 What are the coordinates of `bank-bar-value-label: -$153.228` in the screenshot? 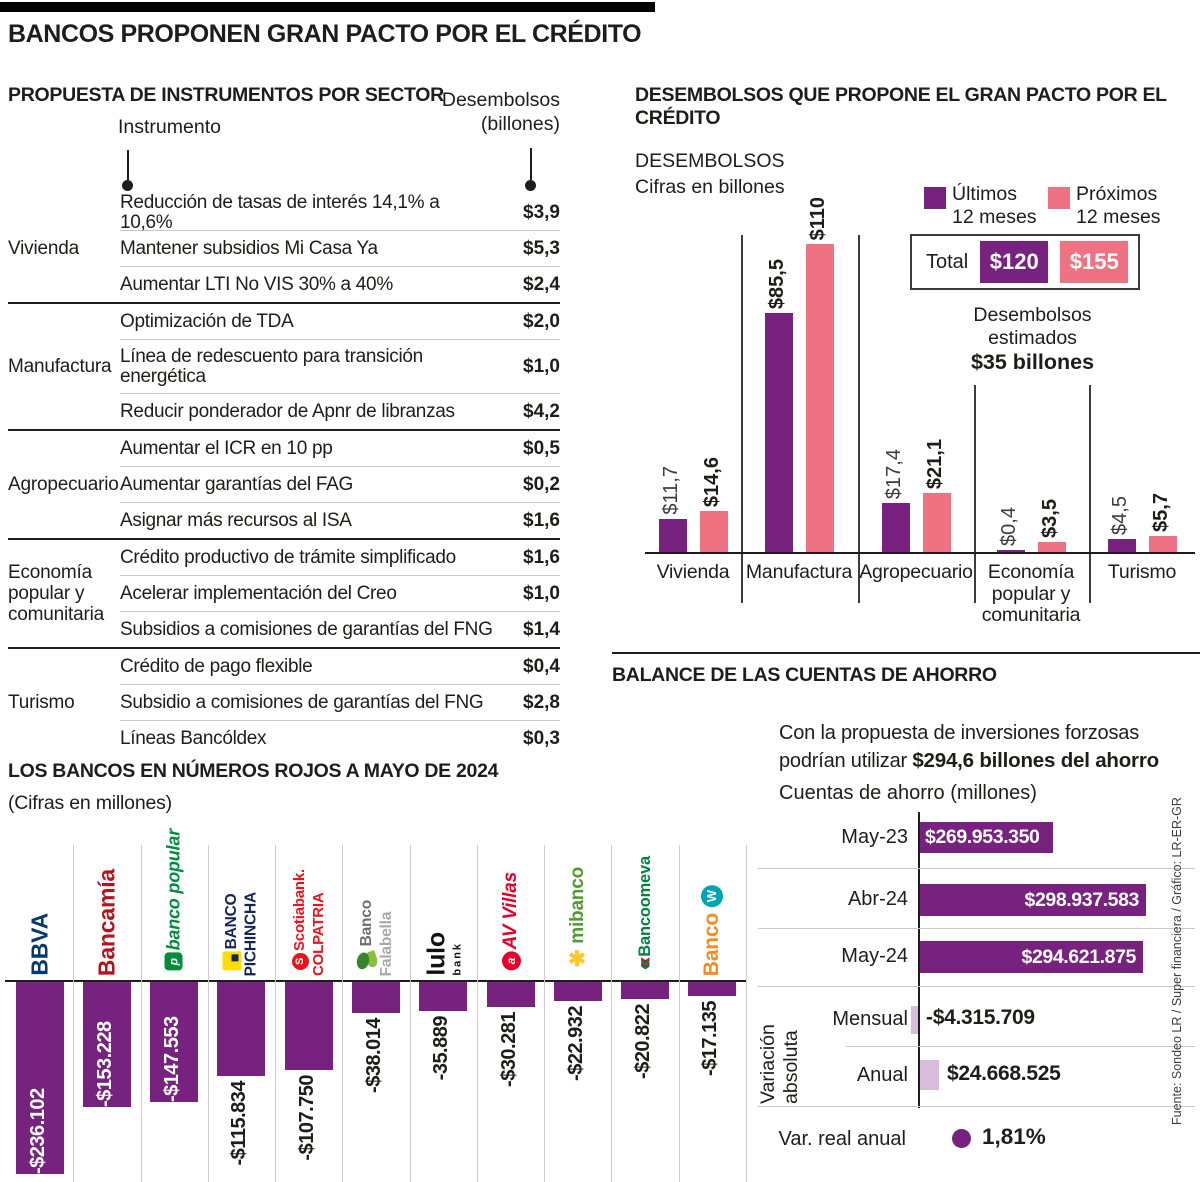 It's located at (104, 1064).